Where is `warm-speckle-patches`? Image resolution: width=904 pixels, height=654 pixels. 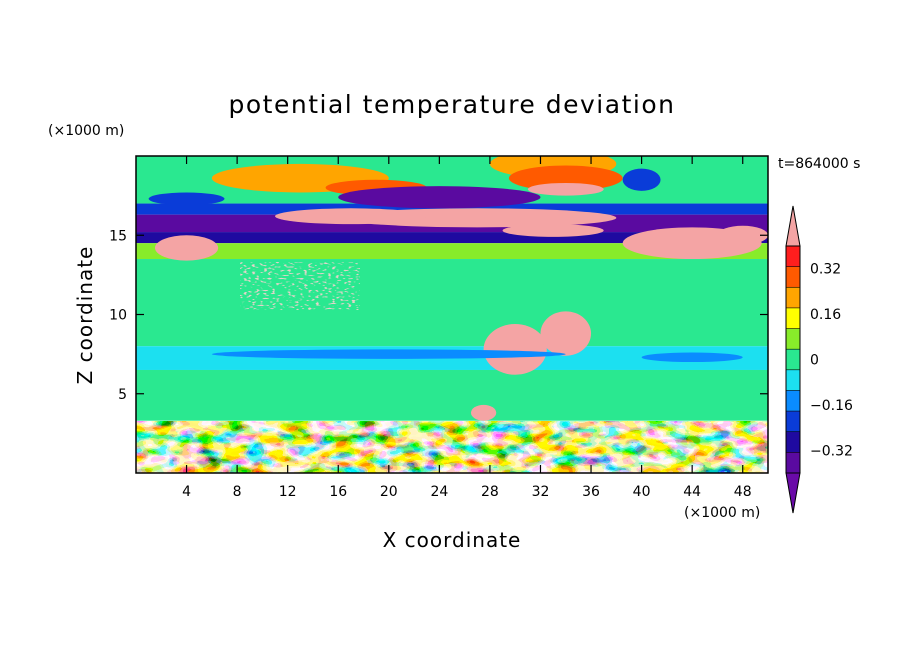
warm-speckle-patches is located at coordinates (300, 286).